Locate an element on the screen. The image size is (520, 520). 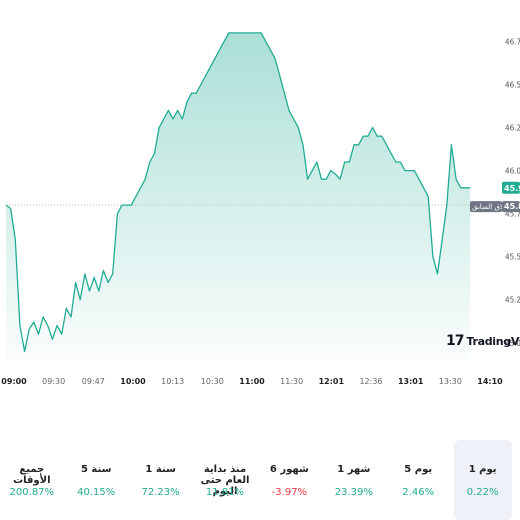
period-tab: 6 شهور -3.97% is located at coordinates (289, 480).